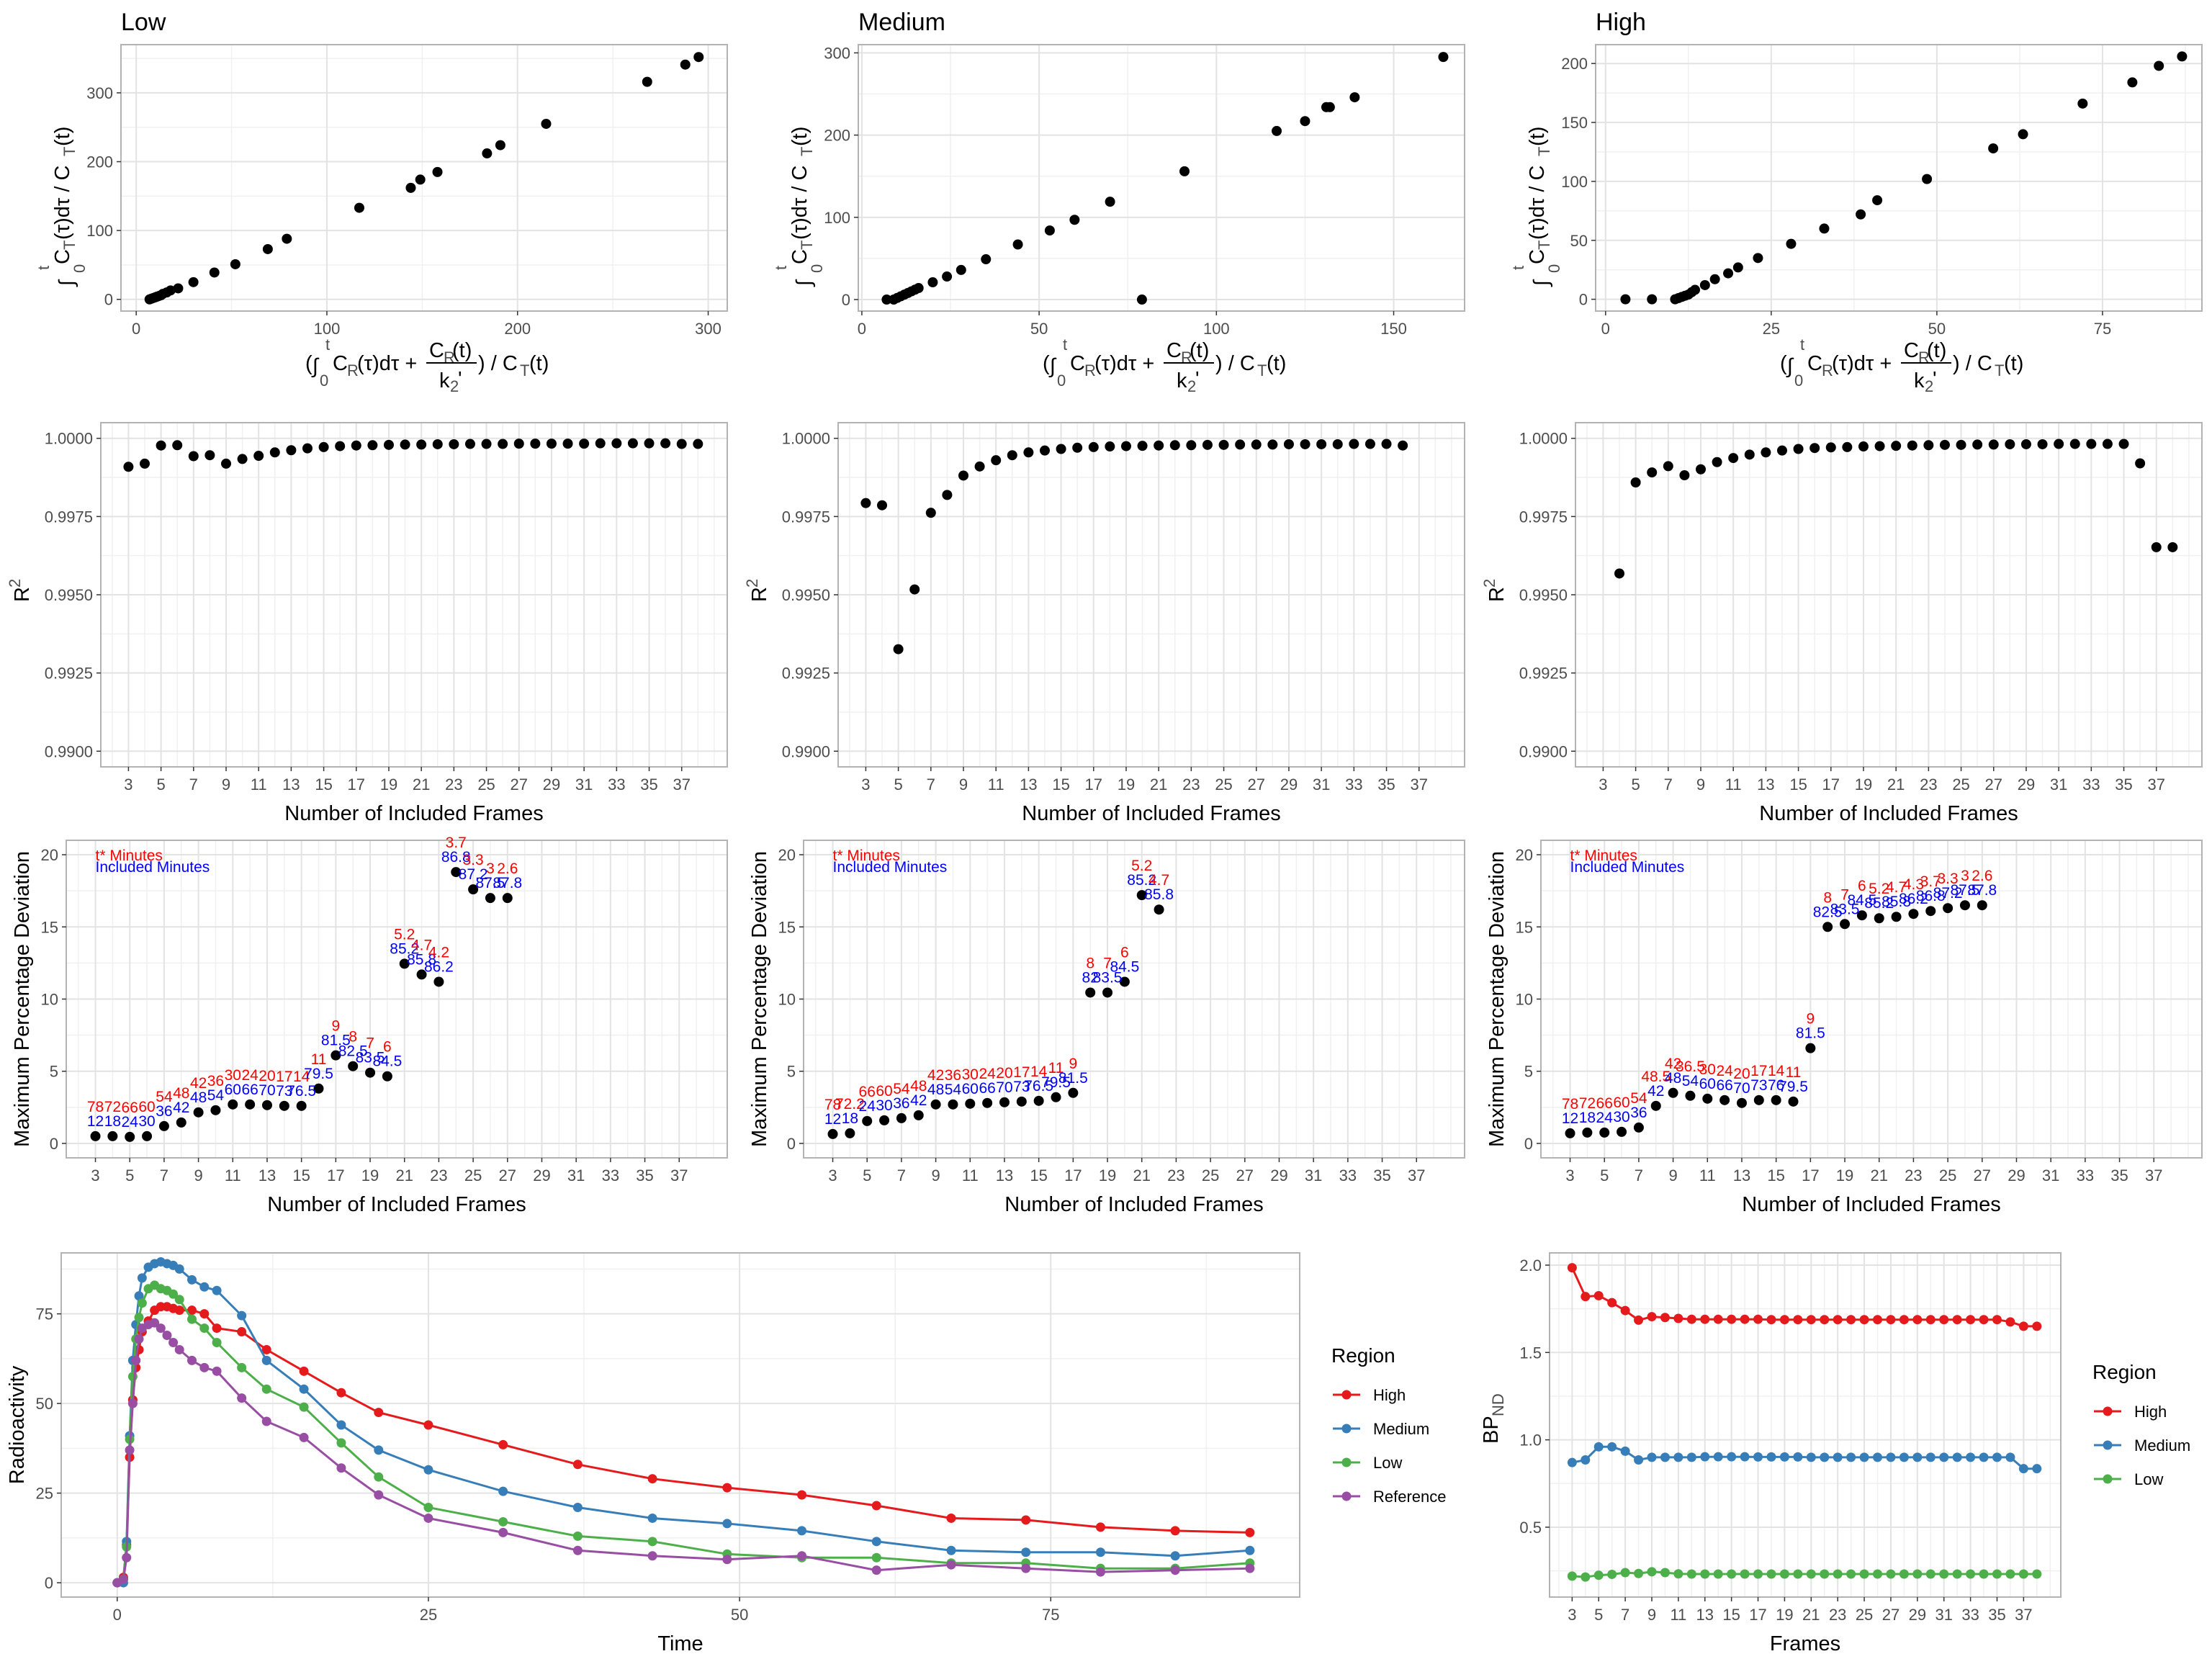 This screenshot has height=1659, width=2212. What do you see at coordinates (44, 1314) in the screenshot?
I see `y-tick-label: 75` at bounding box center [44, 1314].